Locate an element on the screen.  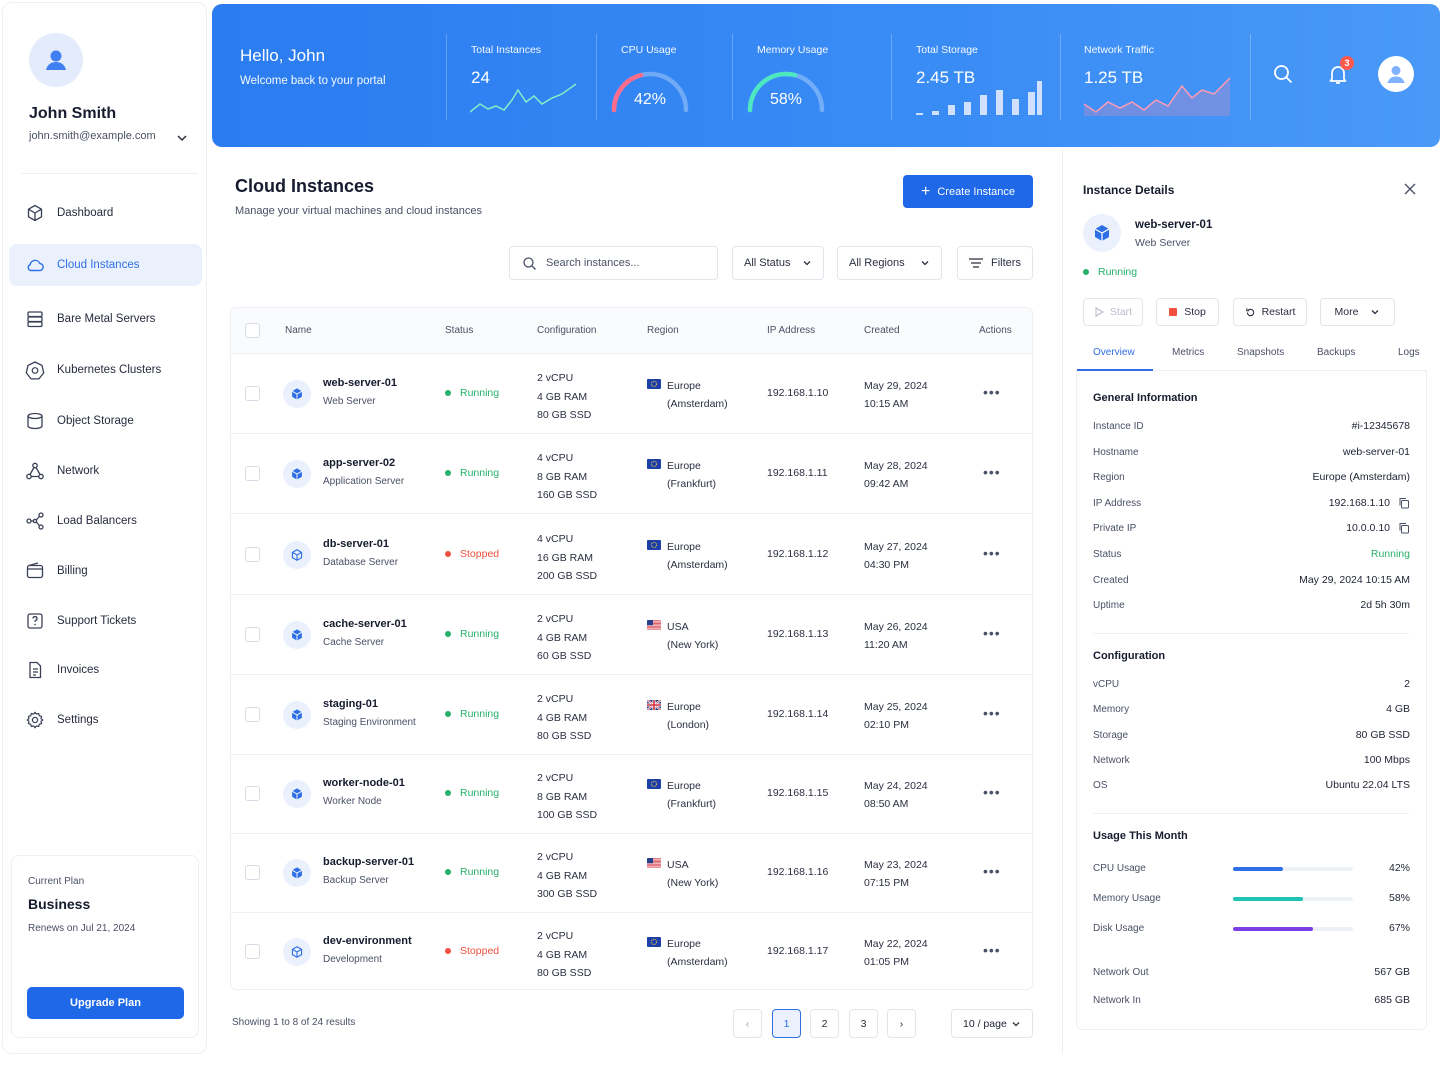
restart-button: Restart is located at coordinates (1270, 312).